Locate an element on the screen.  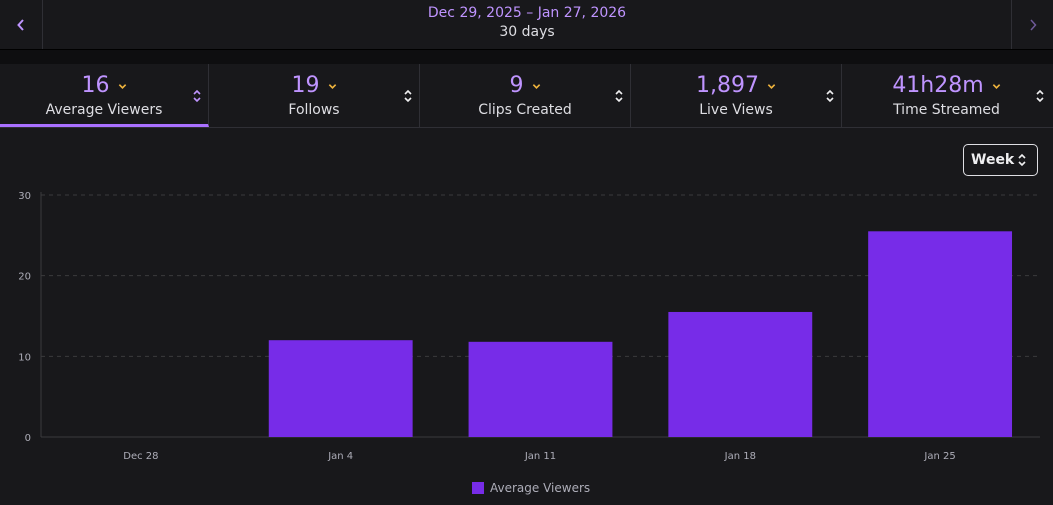
x-tick-label: Jan 18 is located at coordinates (740, 456).